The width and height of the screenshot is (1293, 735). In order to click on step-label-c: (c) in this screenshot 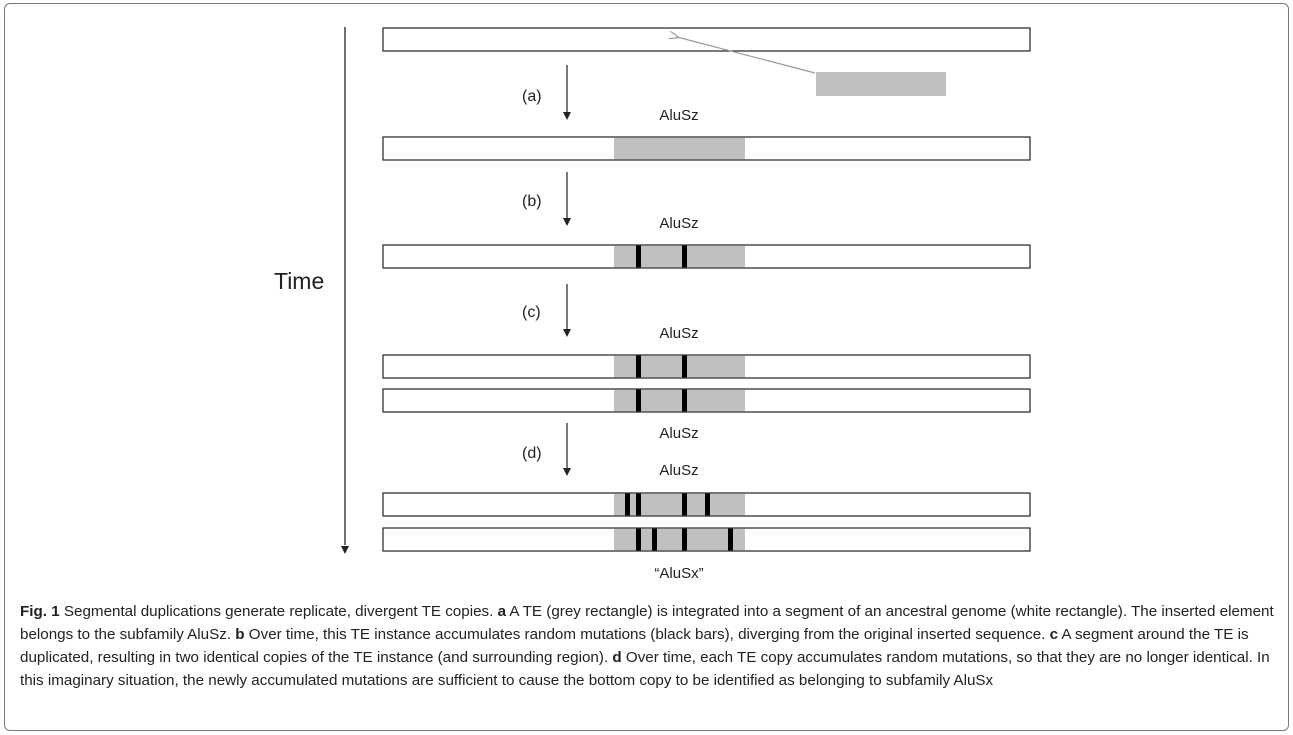, I will do `click(531, 312)`.